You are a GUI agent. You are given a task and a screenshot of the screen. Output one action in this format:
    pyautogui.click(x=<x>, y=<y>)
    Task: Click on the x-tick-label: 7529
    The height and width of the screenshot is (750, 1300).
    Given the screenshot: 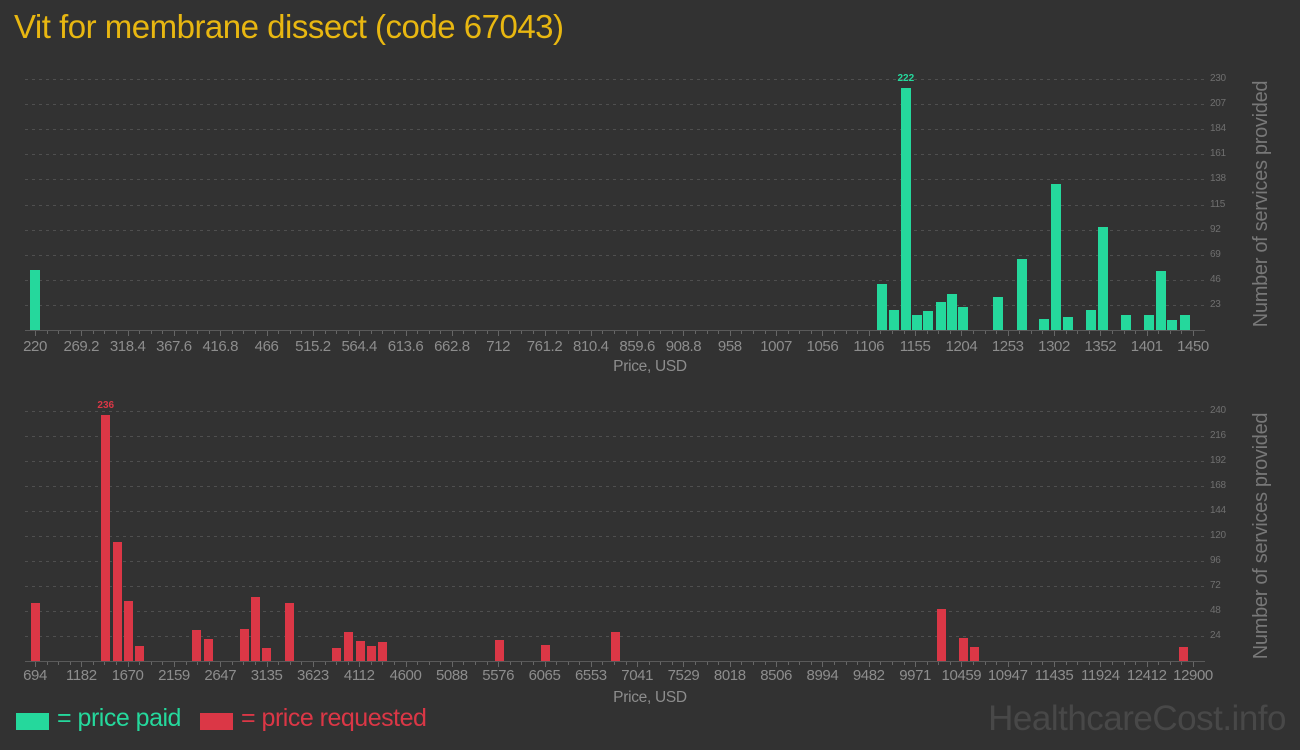 What is the action you would take?
    pyautogui.click(x=683, y=675)
    